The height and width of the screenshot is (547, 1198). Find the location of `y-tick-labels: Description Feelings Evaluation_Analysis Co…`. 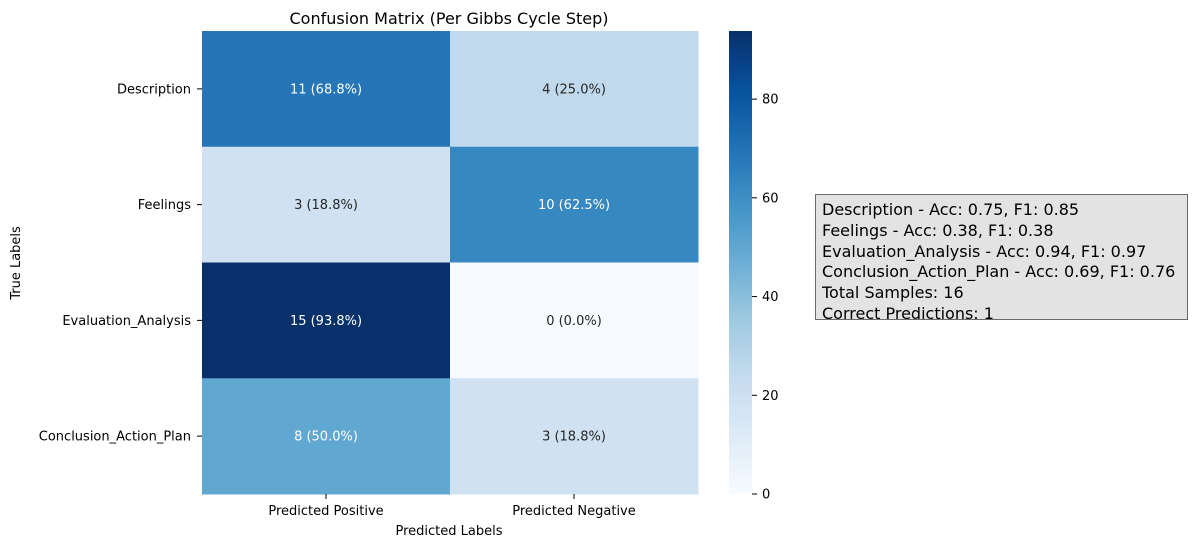

y-tick-labels: Description Feelings Evaluation_Analysis Co… is located at coordinates (120, 263).